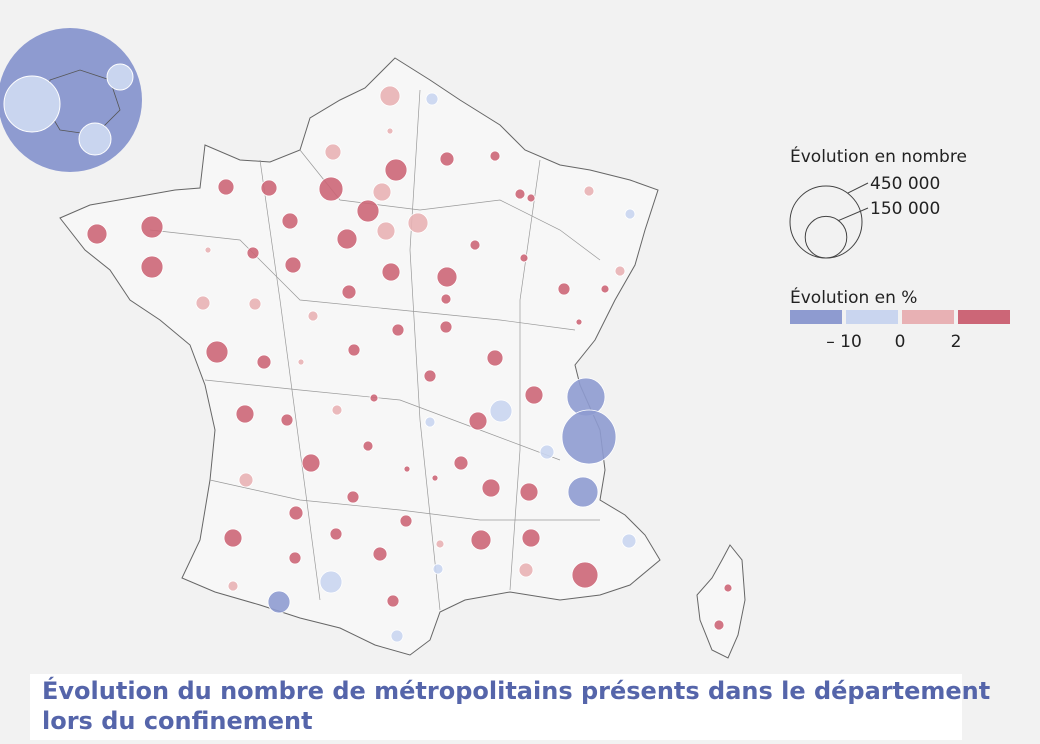 This screenshot has width=1040, height=744. I want to click on color-legend-label: 0, so click(900, 342).